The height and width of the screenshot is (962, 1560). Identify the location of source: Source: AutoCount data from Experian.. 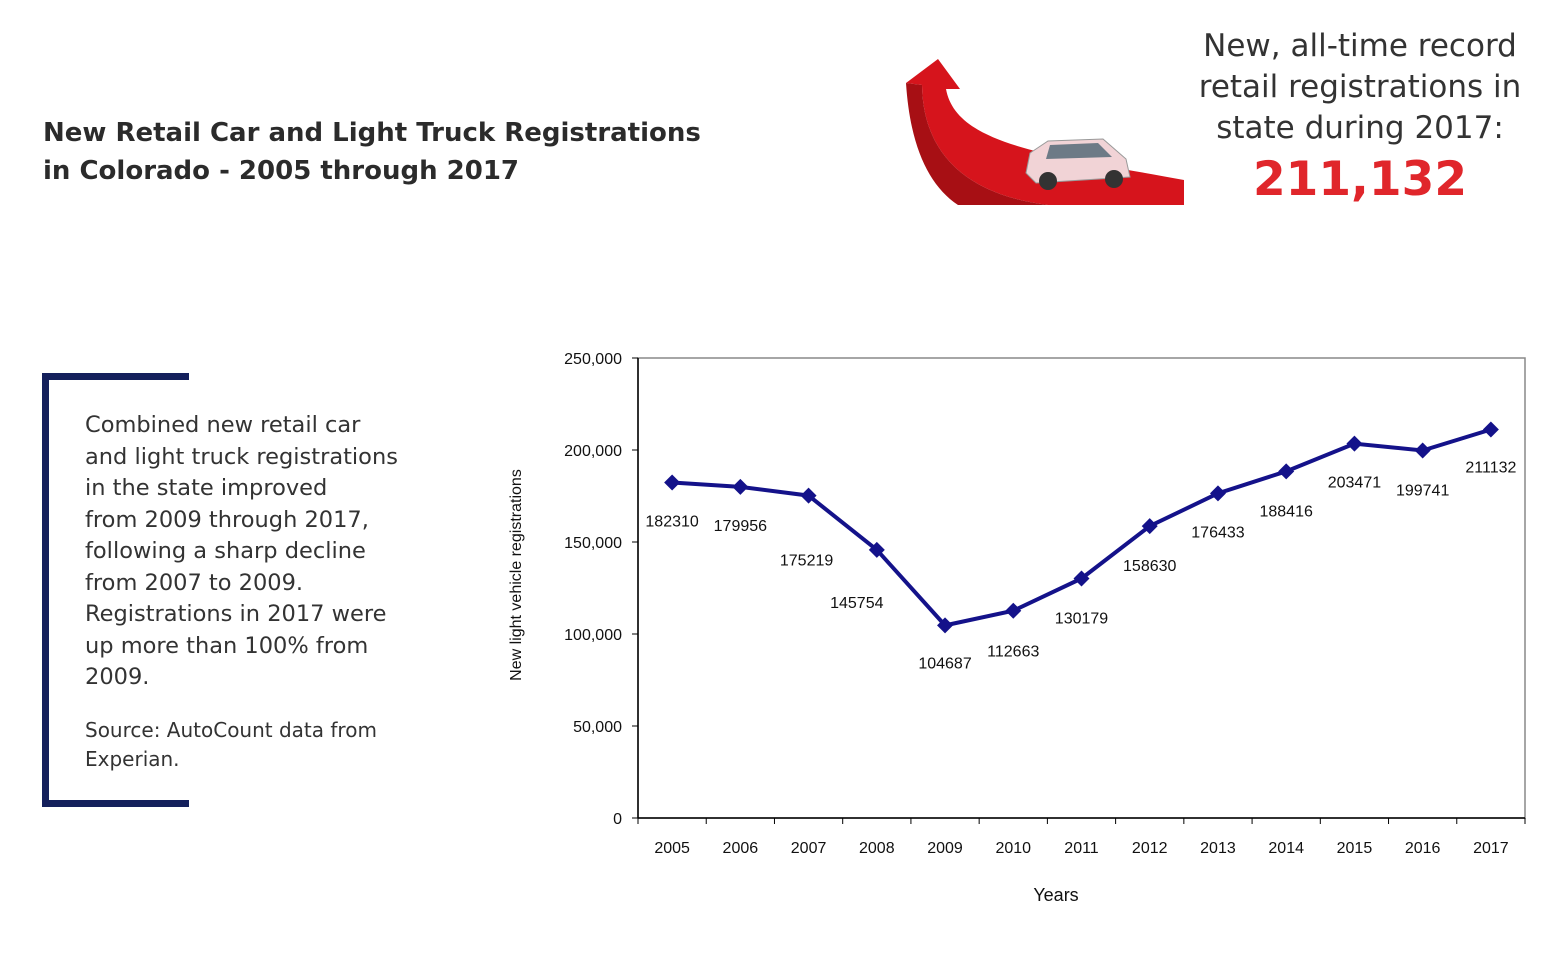
(231, 745).